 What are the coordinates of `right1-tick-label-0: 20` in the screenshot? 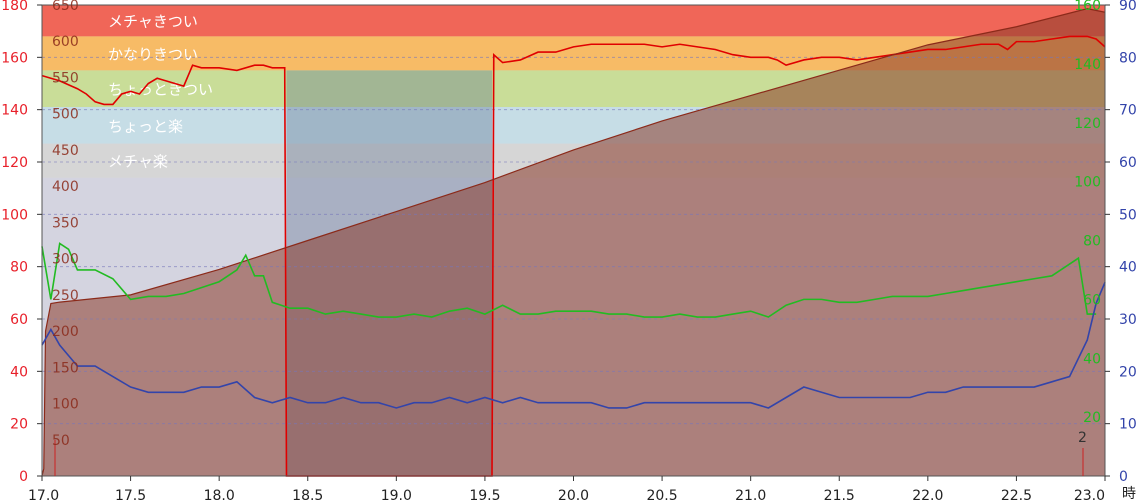 It's located at (1092, 418).